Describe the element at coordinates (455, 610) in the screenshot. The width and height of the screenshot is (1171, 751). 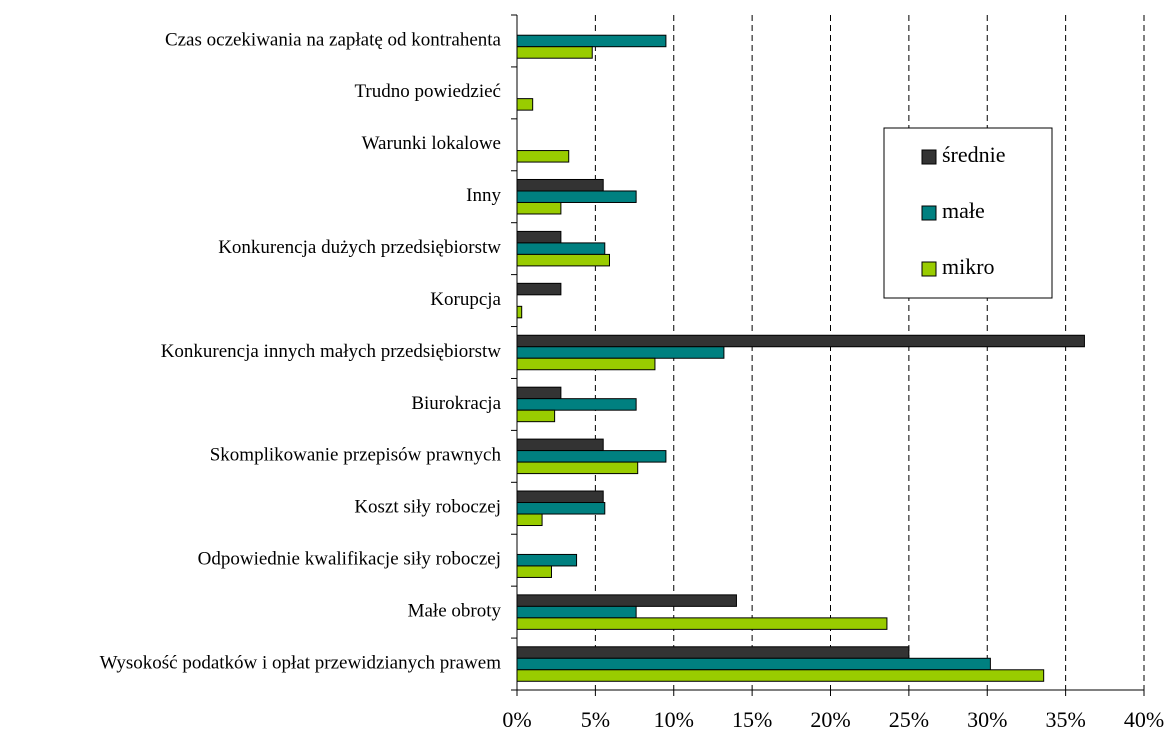
I see `y-tick-label: Małe obroty` at that location.